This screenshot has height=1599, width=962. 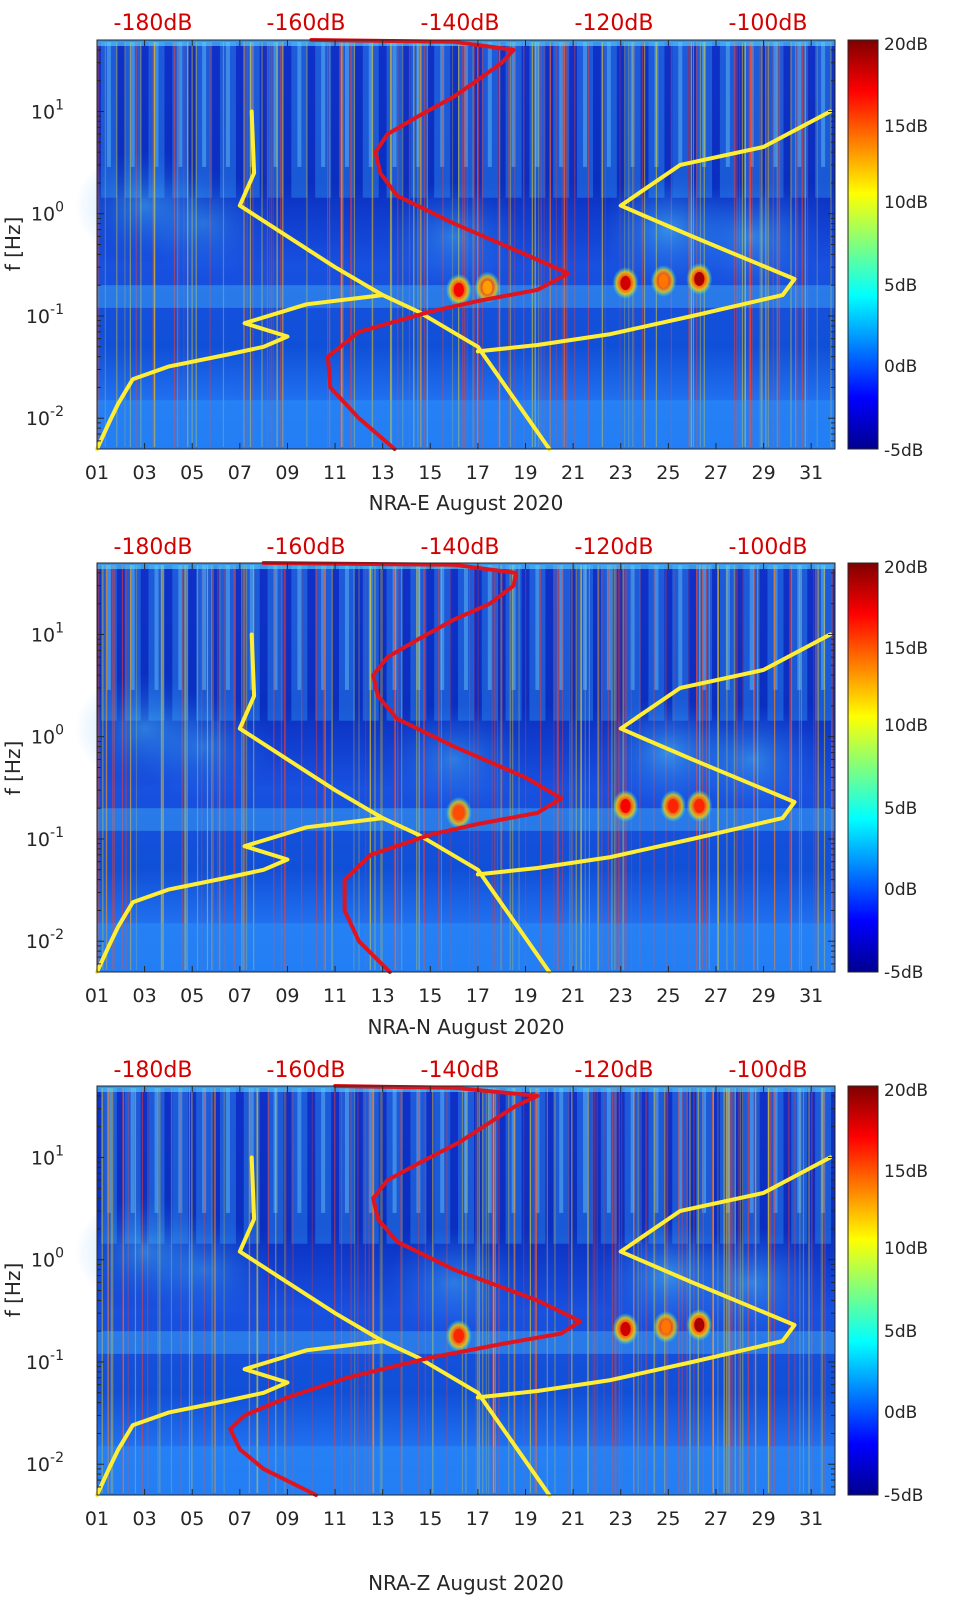 I want to click on x-tick-label: 27, so click(x=716, y=473).